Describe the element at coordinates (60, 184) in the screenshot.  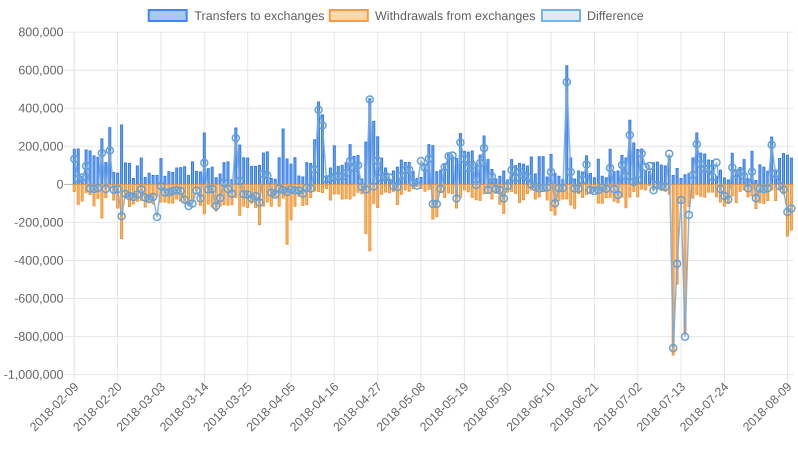
I see `svg-text: 0` at that location.